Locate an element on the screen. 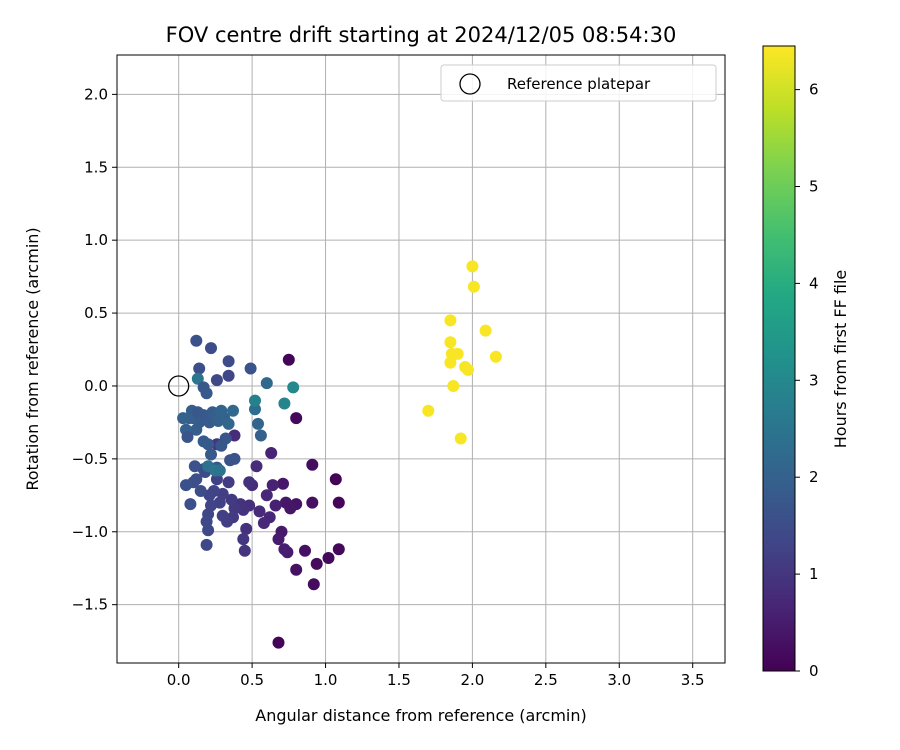 This screenshot has width=900, height=750. colorbar-label: Hours from first FF file is located at coordinates (840, 359).